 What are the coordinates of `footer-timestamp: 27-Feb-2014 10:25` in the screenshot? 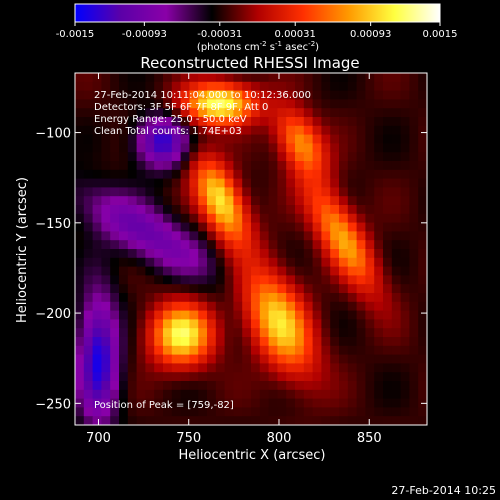 It's located at (443, 490).